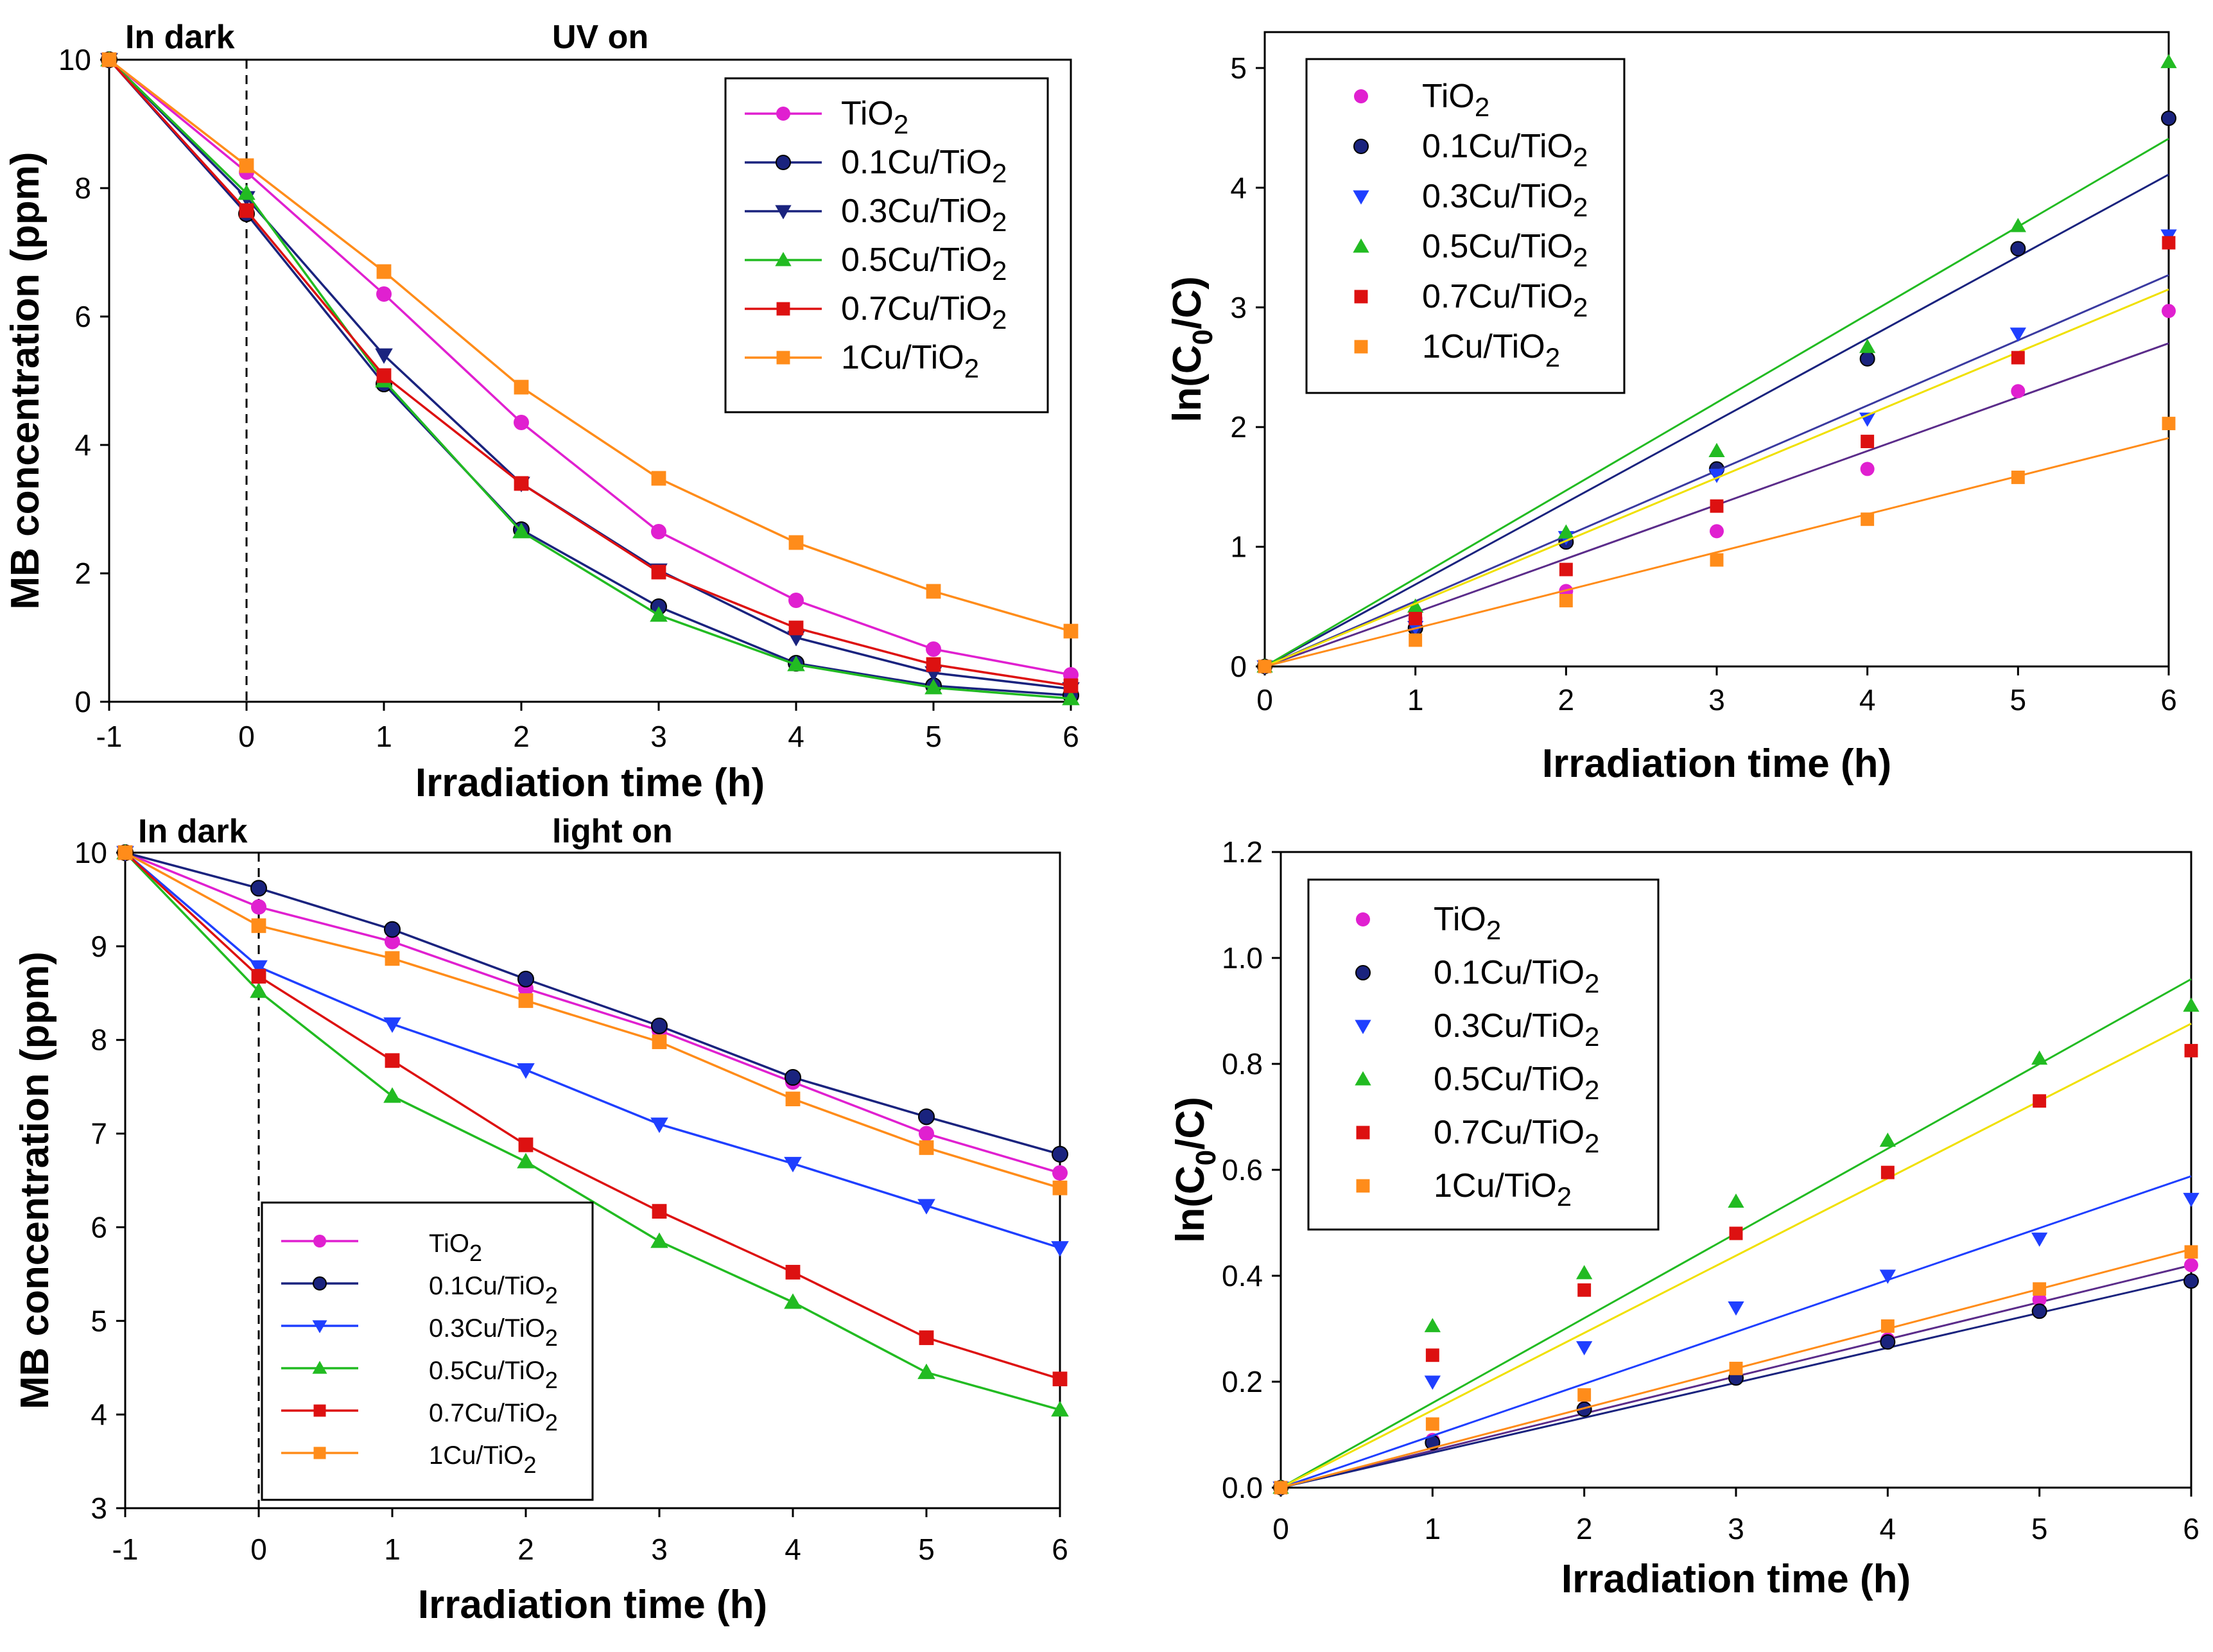 This screenshot has height=1652, width=2213. Describe the element at coordinates (1238, 308) in the screenshot. I see `y-tick-label: 3` at that location.